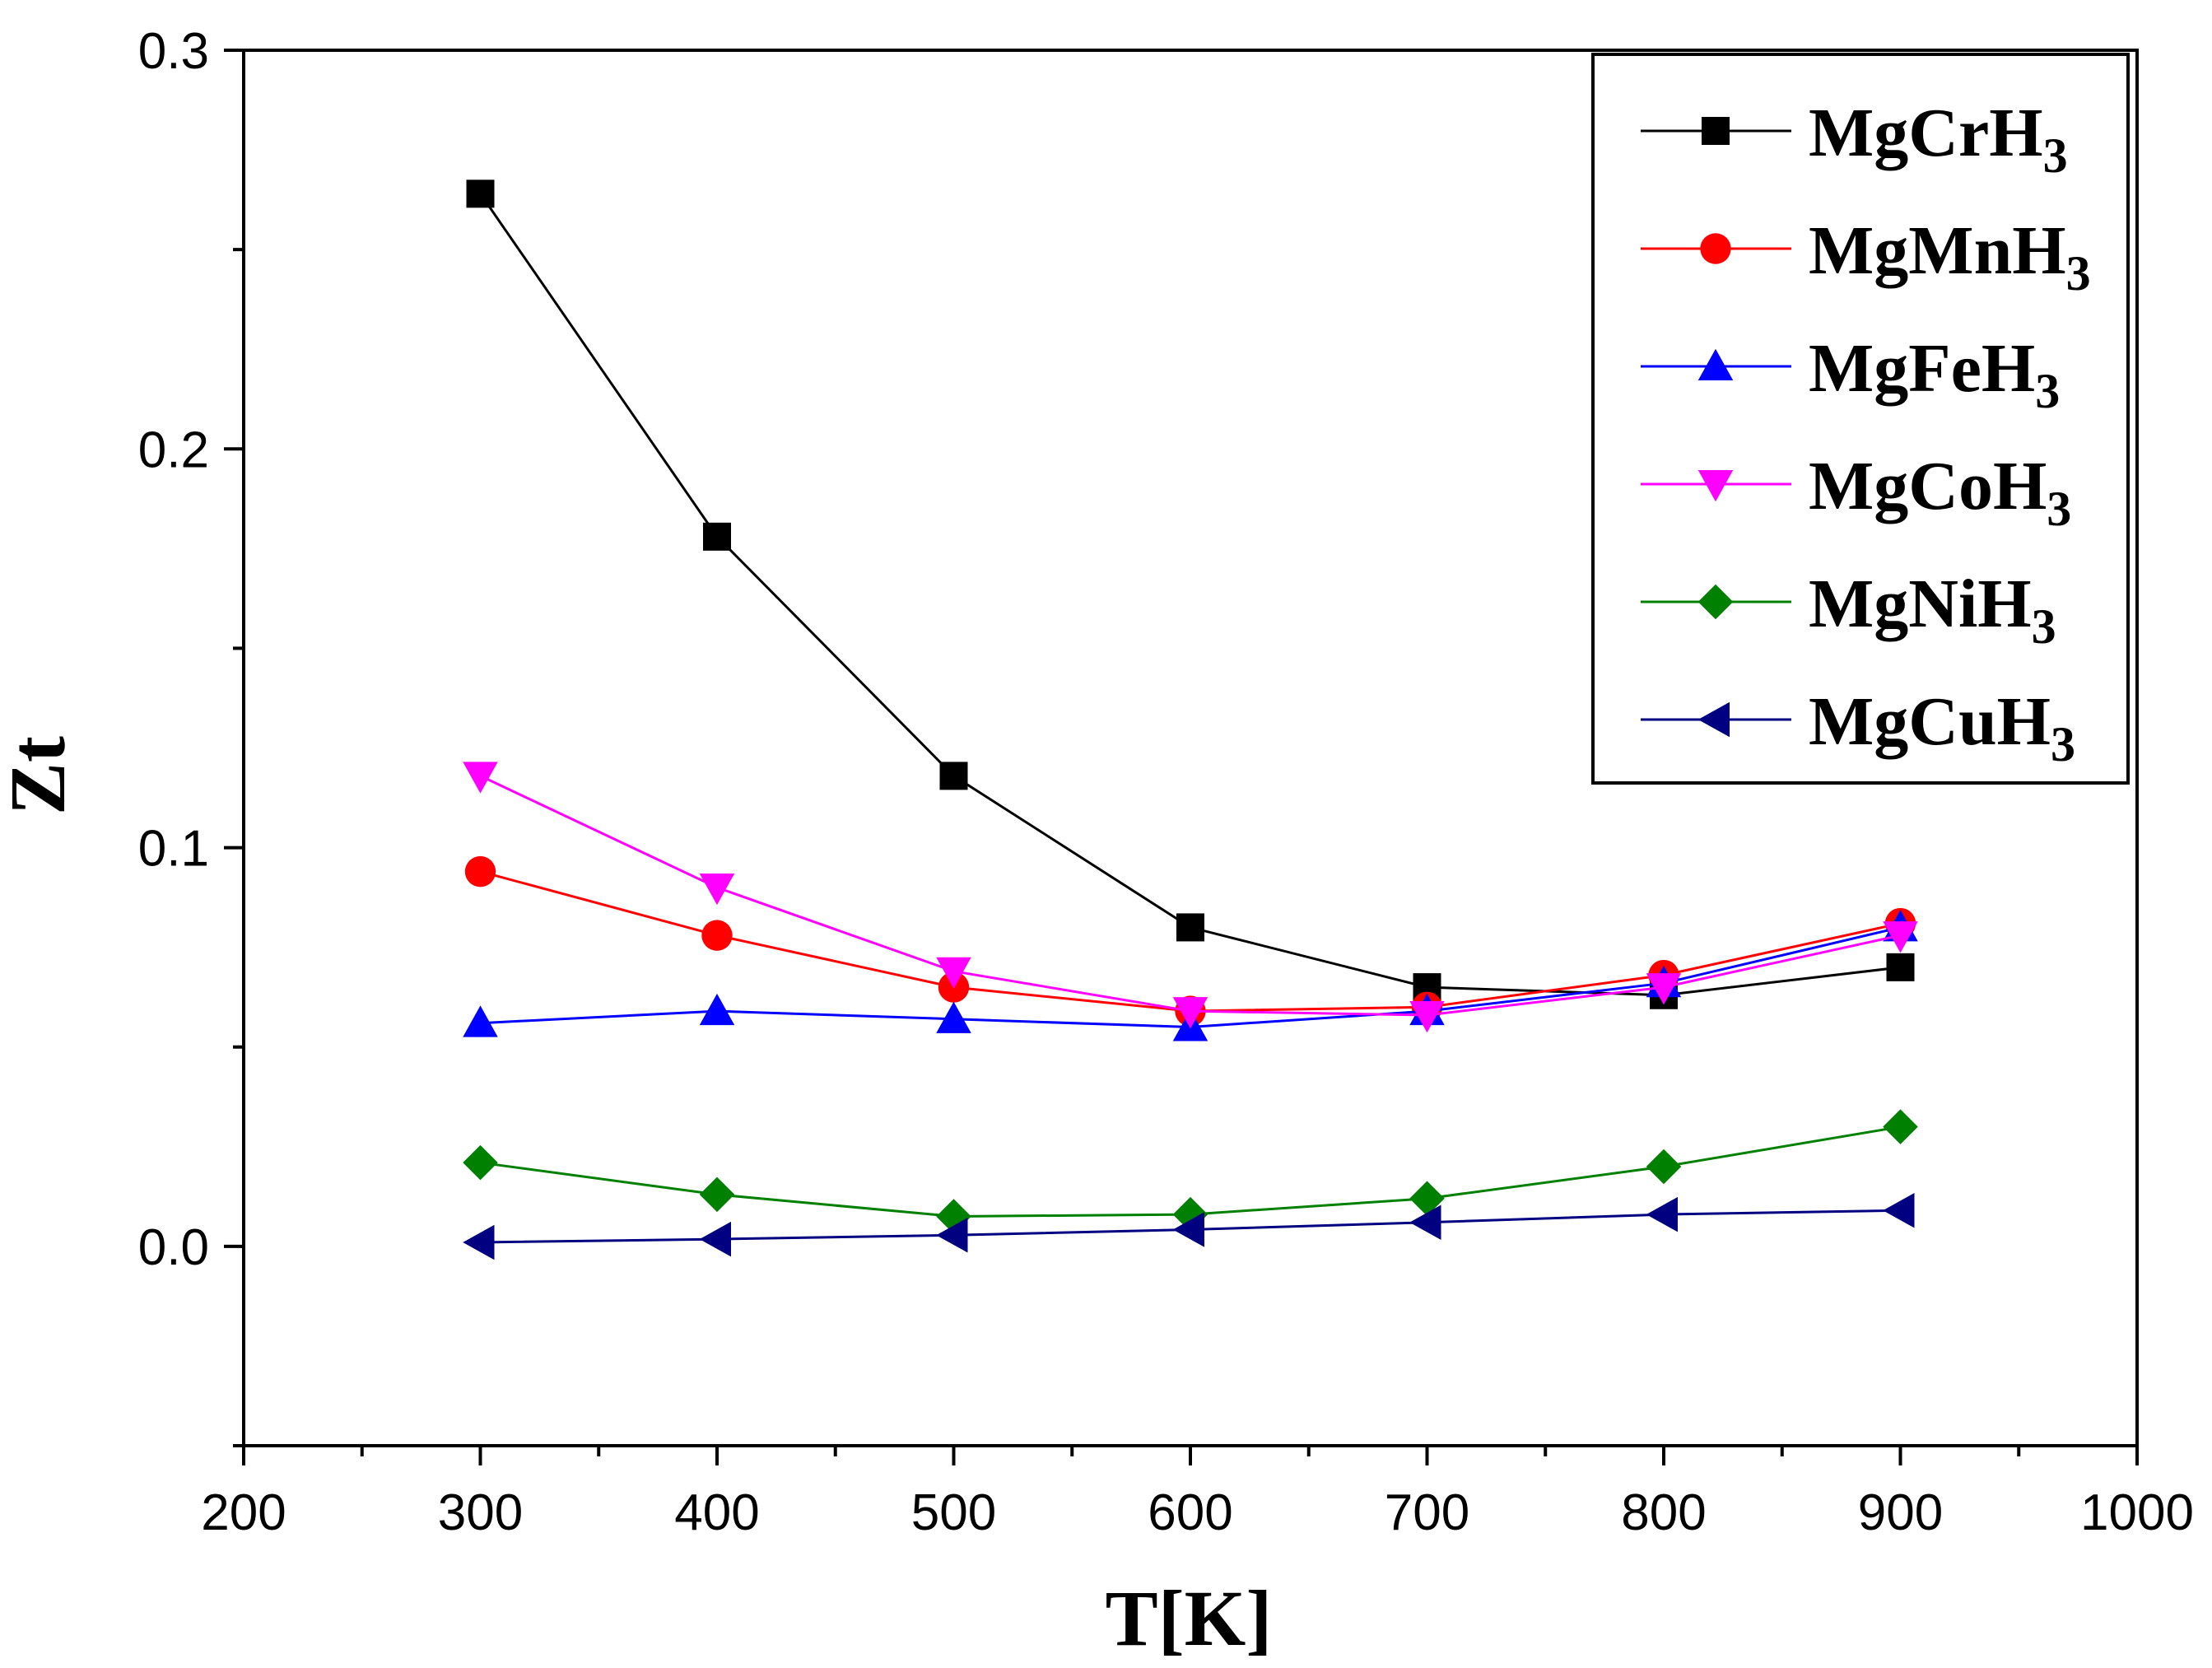 This screenshot has height=1668, width=2212. Describe the element at coordinates (40, 775) in the screenshot. I see `y-axis-title: Zt` at that location.